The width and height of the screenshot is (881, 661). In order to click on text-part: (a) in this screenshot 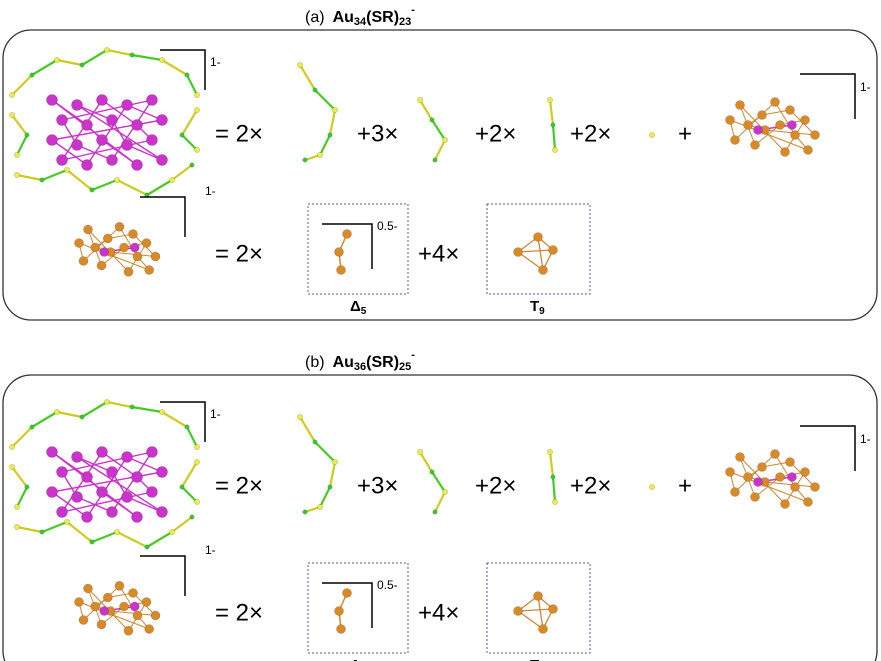, I will do `click(315, 17)`.